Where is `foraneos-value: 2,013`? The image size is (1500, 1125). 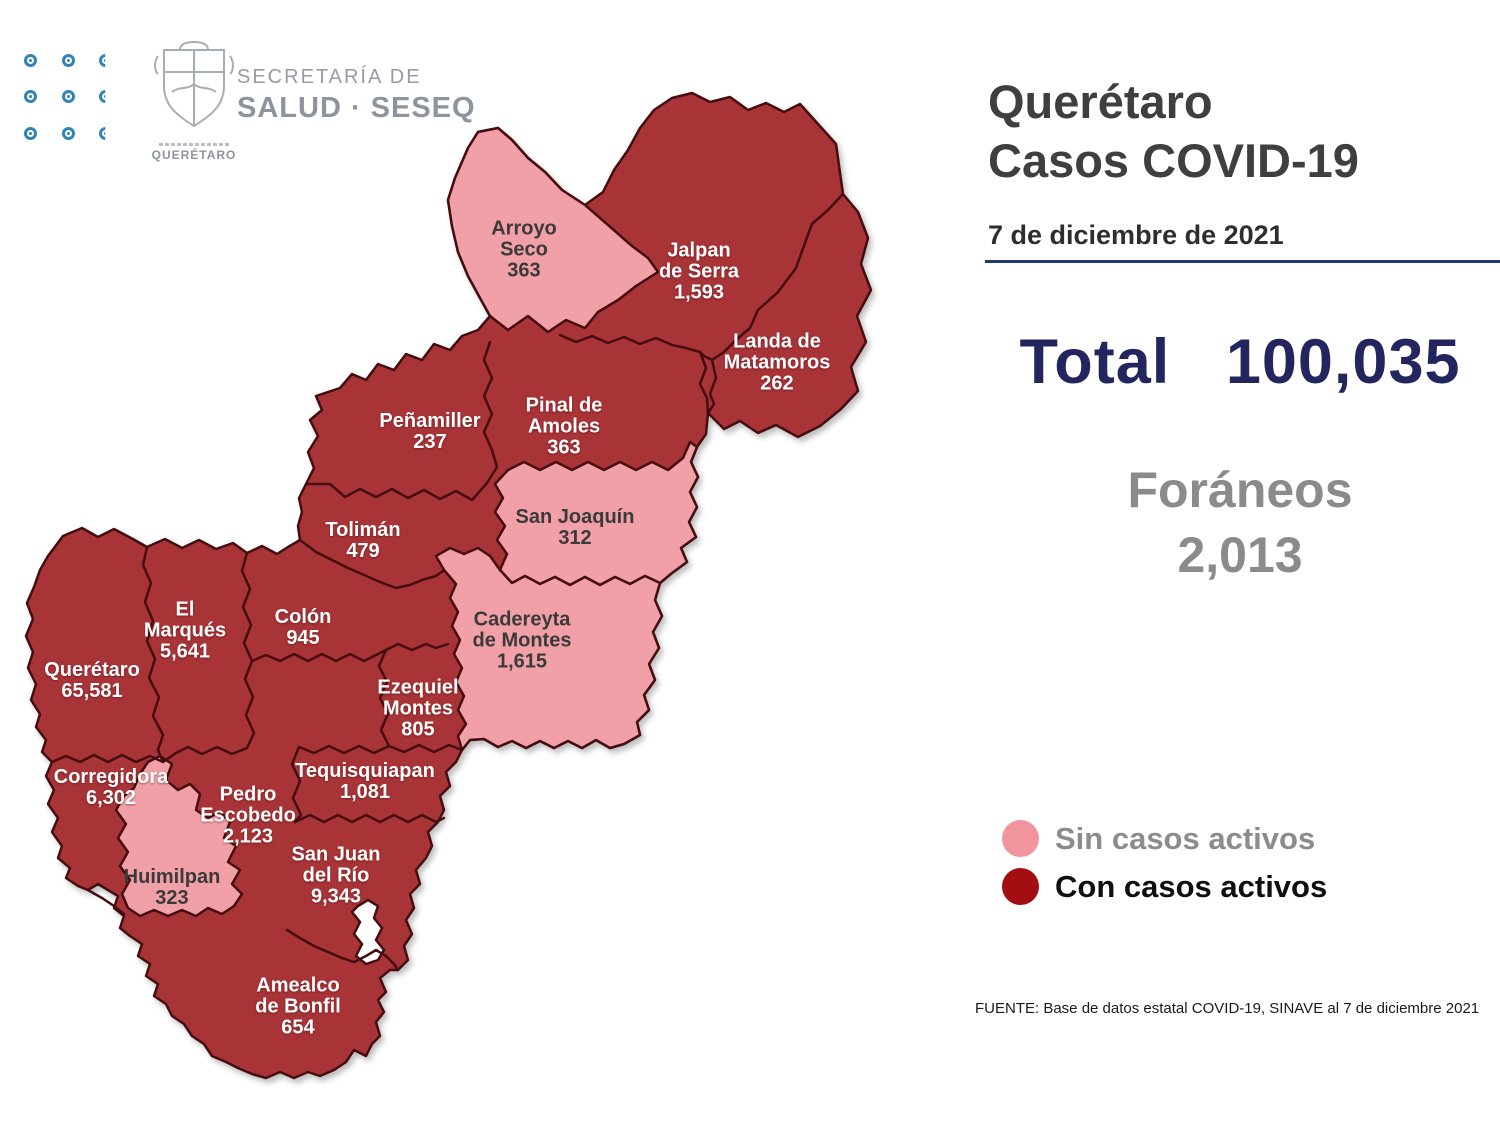 foraneos-value: 2,013 is located at coordinates (1240, 555).